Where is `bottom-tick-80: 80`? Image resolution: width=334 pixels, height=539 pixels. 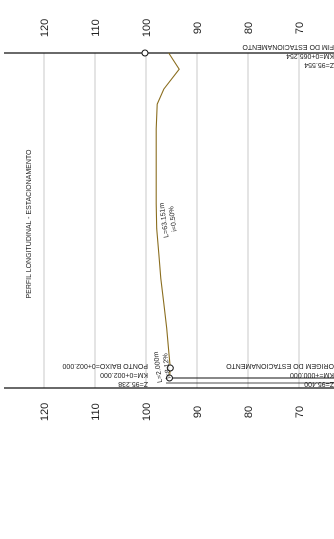
bottom-tick-80: 80 is located at coordinates (249, 412).